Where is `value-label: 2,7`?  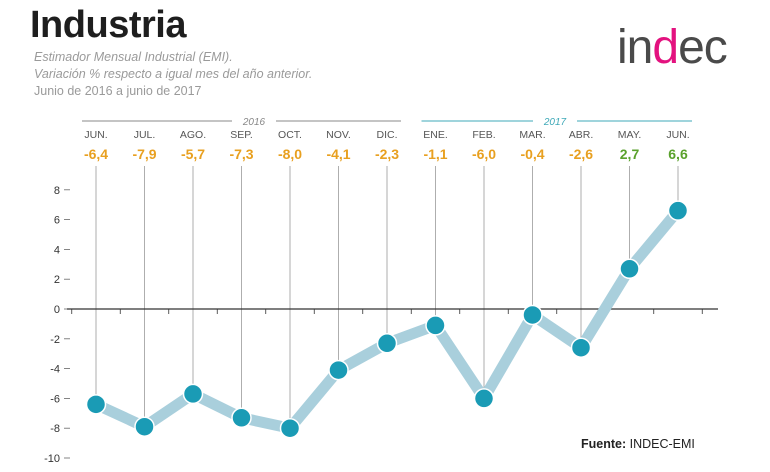 value-label: 2,7 is located at coordinates (630, 154).